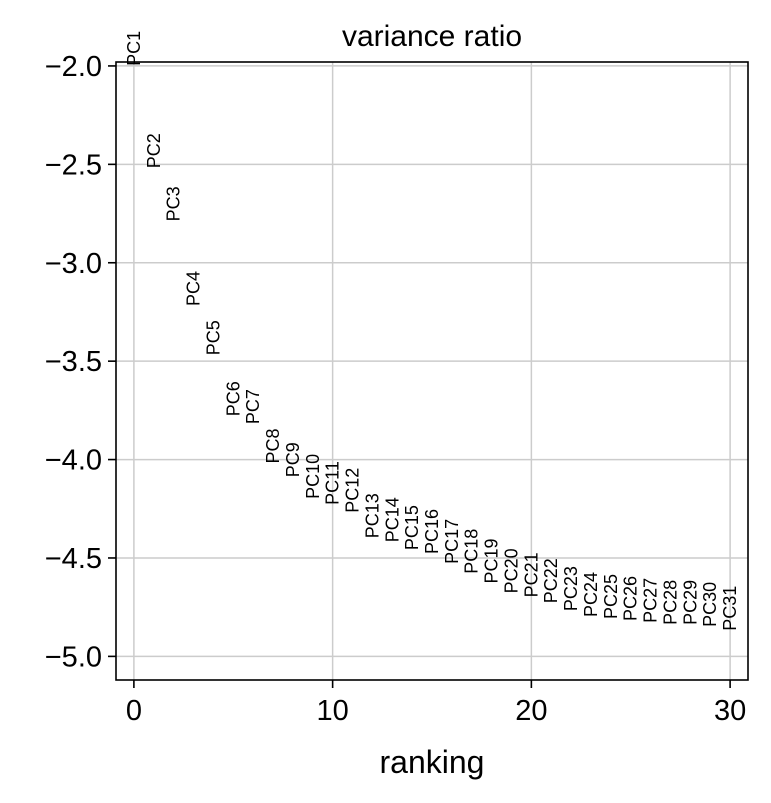 Image resolution: width=771 pixels, height=803 pixels. I want to click on pc-label: PC17, so click(452, 541).